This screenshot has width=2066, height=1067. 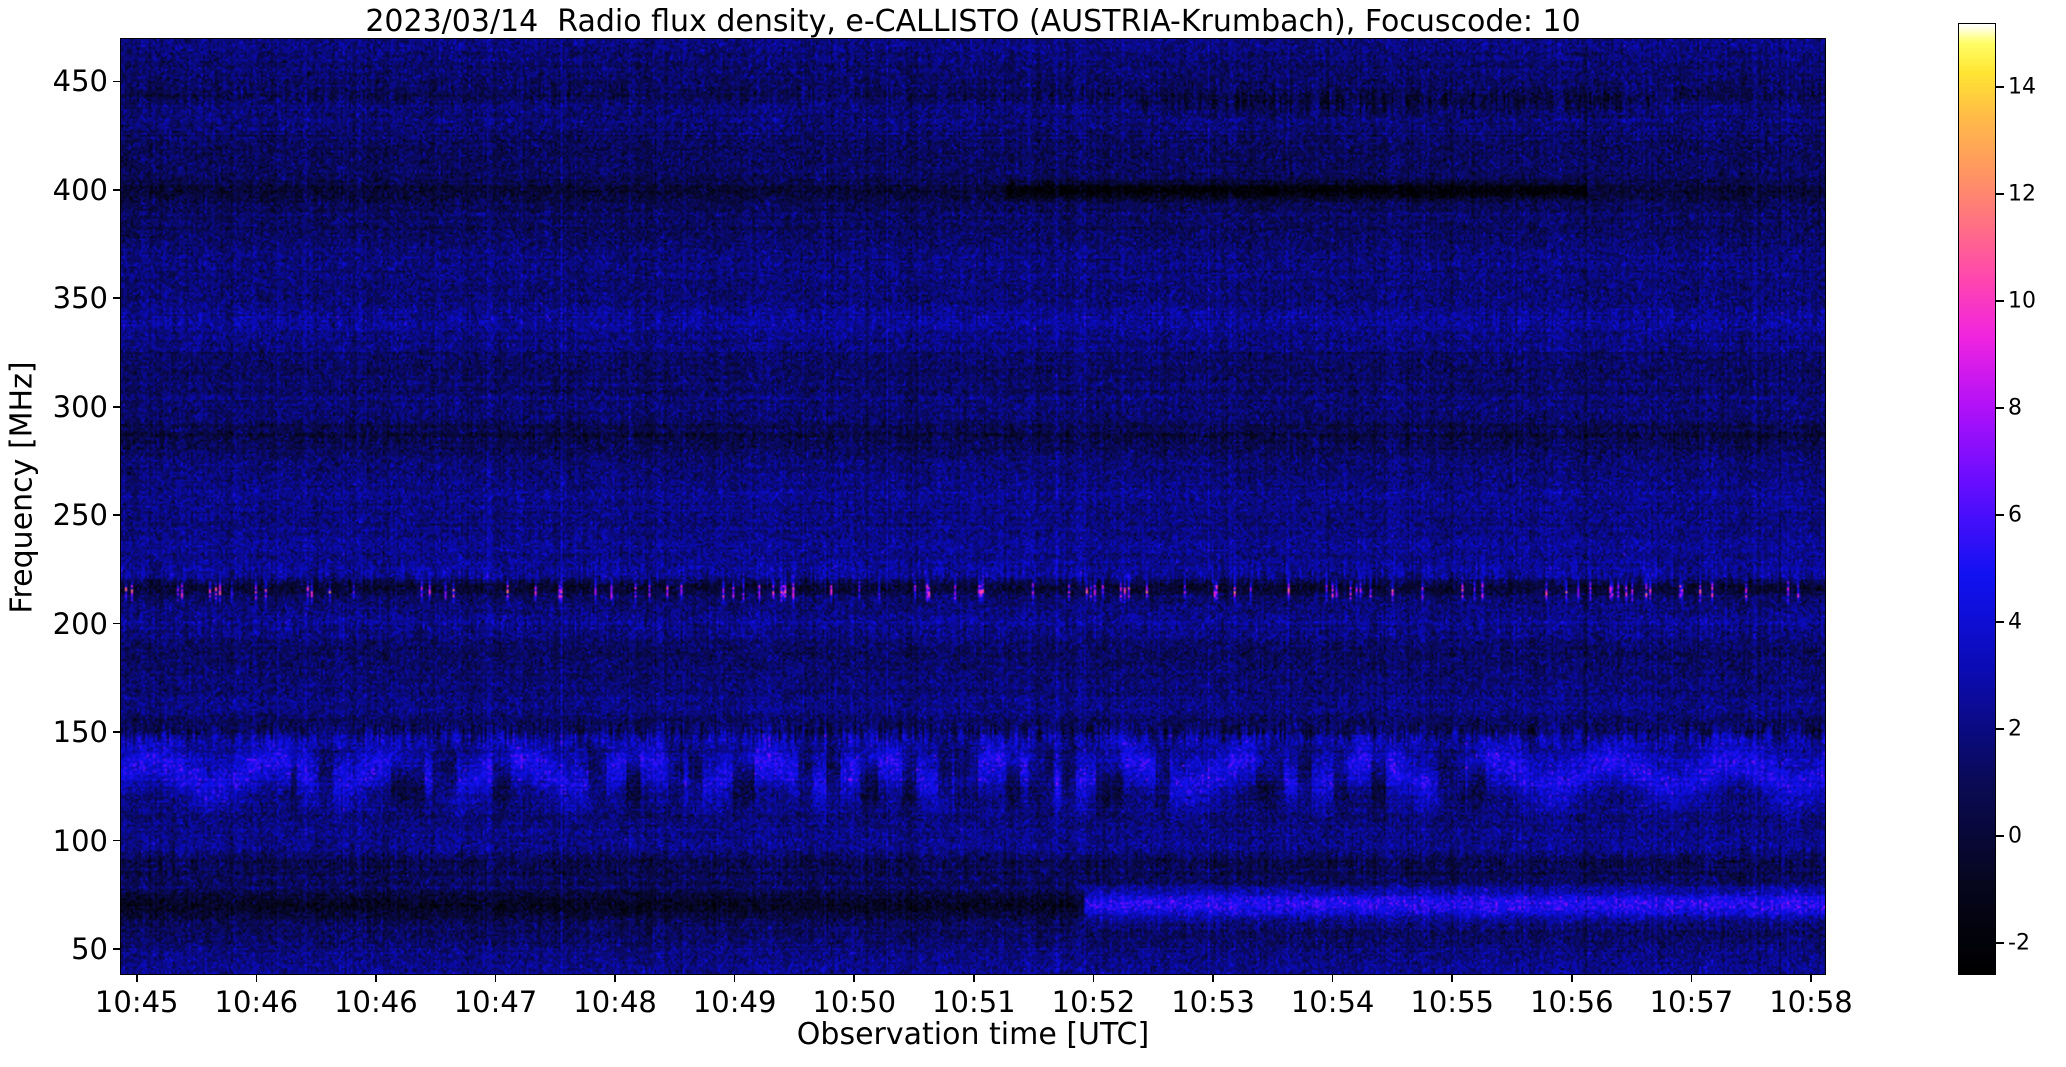 I want to click on colorbar-image, so click(x=1977, y=499).